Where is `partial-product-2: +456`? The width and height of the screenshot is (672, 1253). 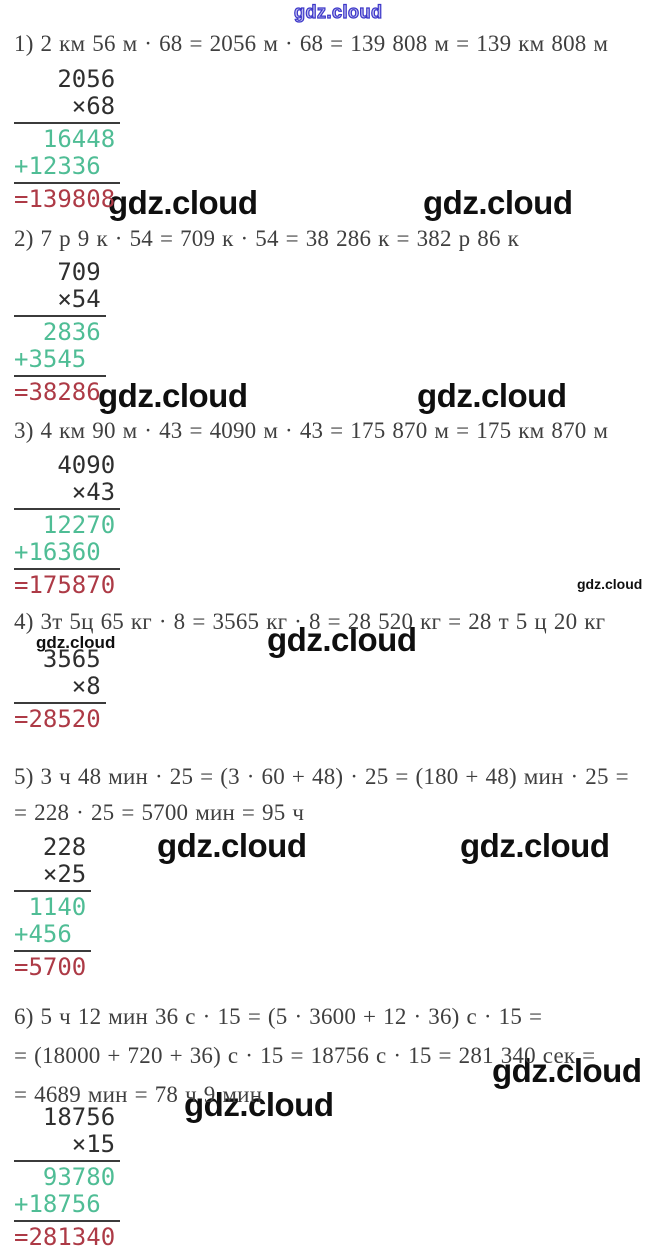 partial-product-2: +456 is located at coordinates (43, 934).